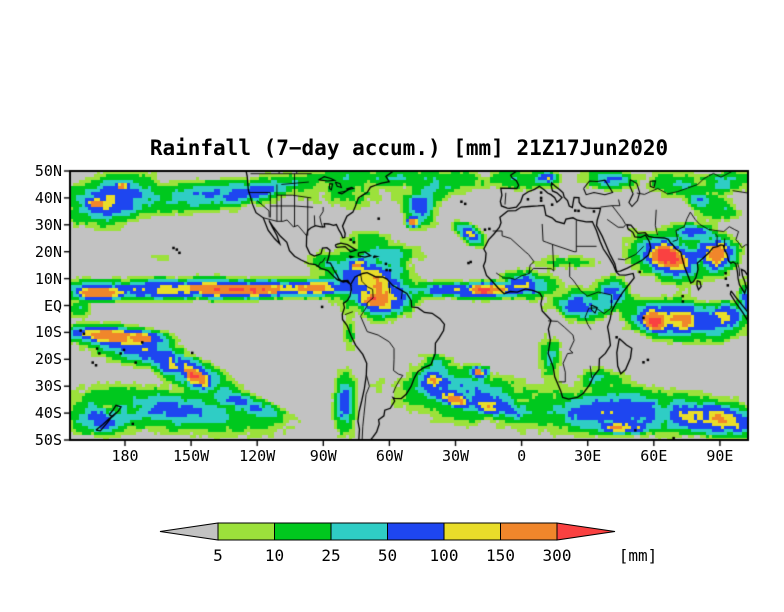 The width and height of the screenshot is (784, 612). I want to click on lat-tick-label: 40N, so click(48, 197).